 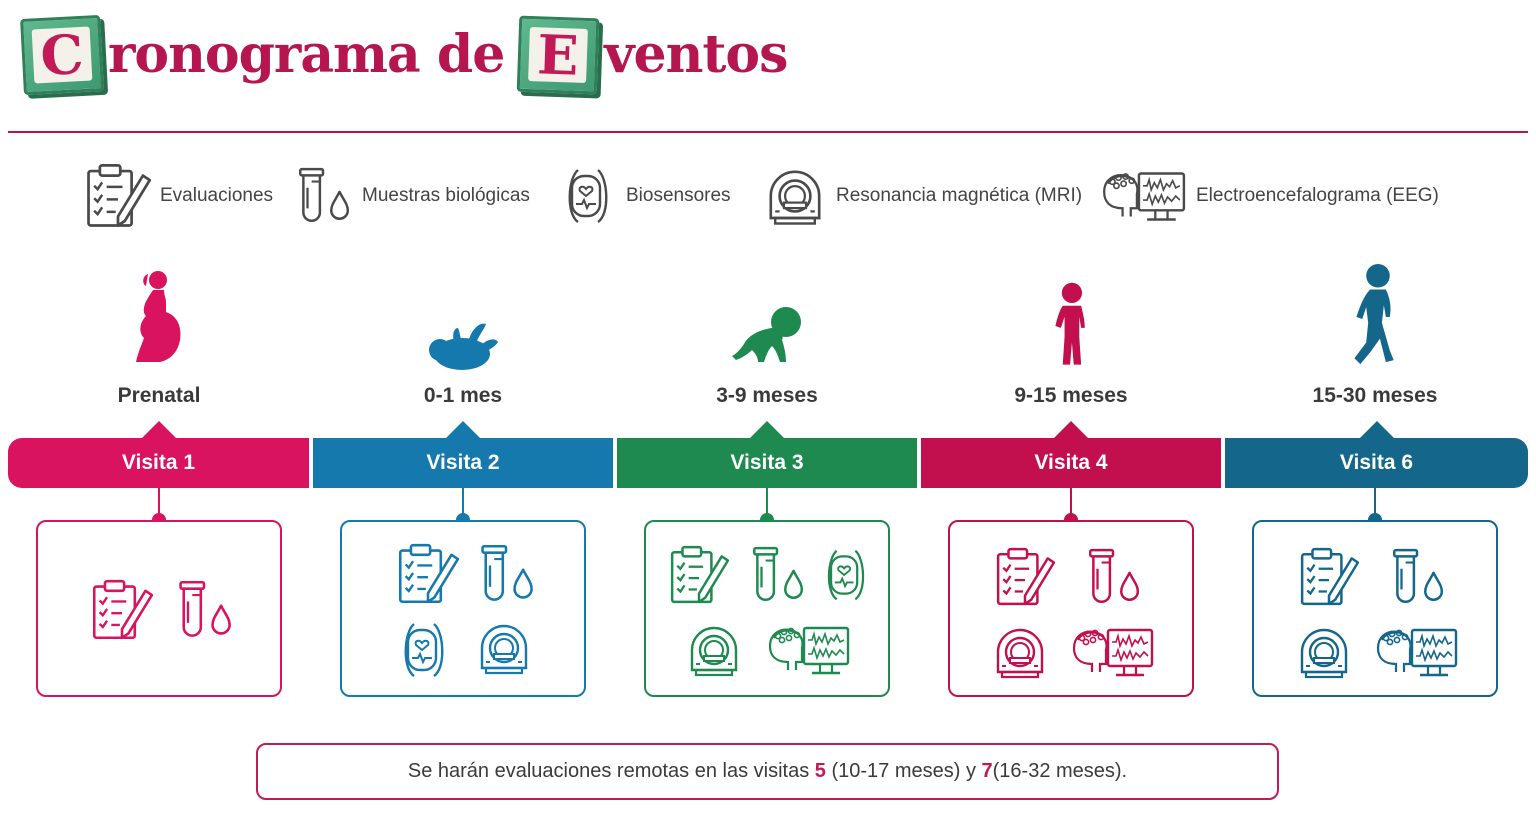 I want to click on age-label-4: 9-15 meses, so click(x=1071, y=395).